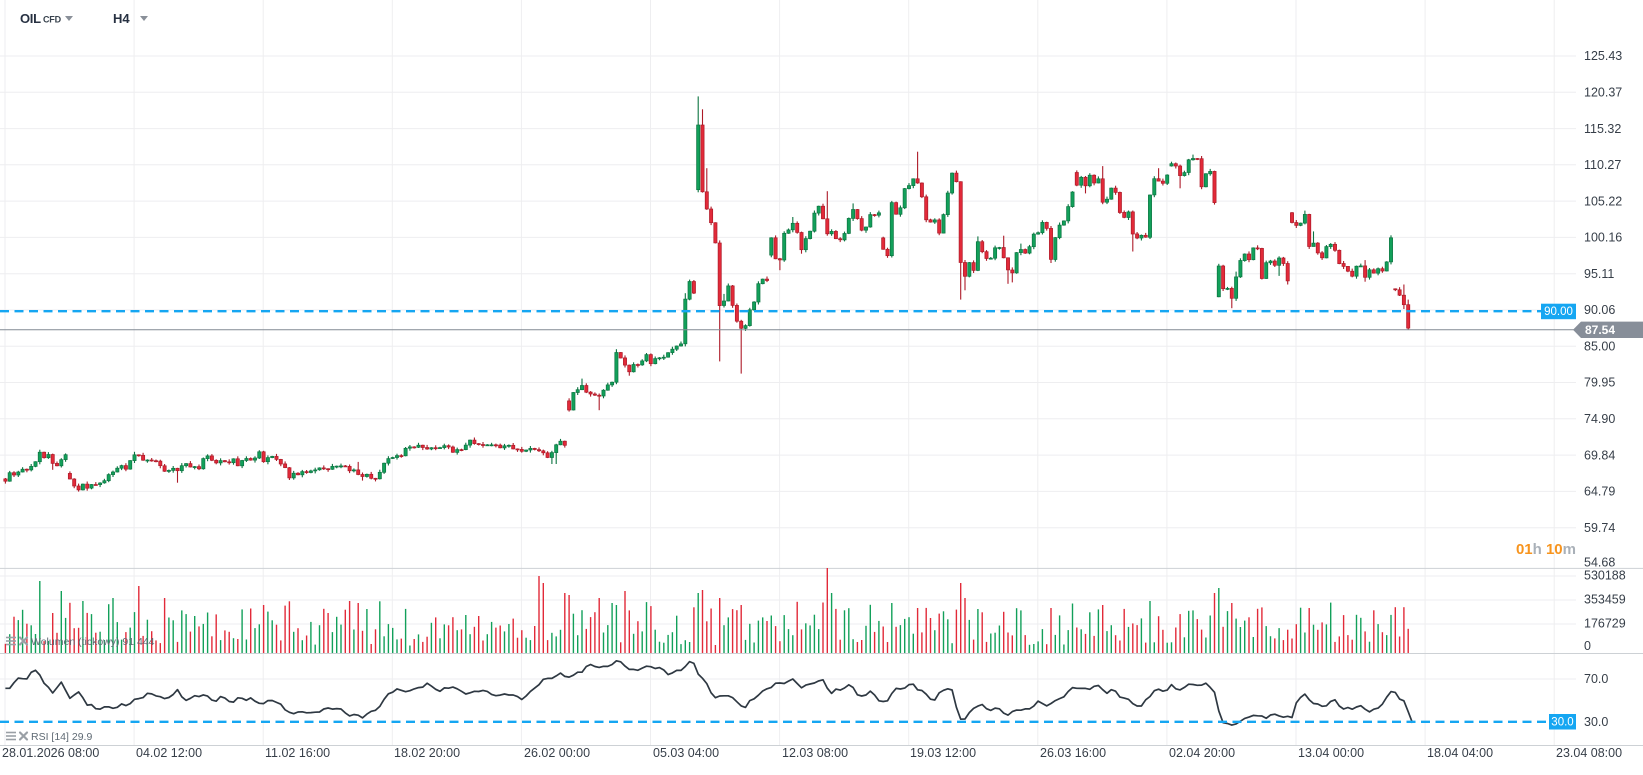 The height and width of the screenshot is (775, 1643). Describe the element at coordinates (943, 753) in the screenshot. I see `svg-text: 19.03 12:00` at that location.